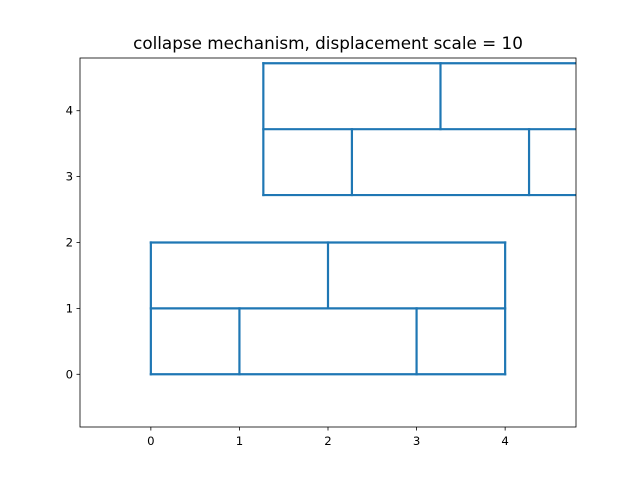 The image size is (640, 480). Describe the element at coordinates (69, 243) in the screenshot. I see `y-tick-label: 2` at that location.